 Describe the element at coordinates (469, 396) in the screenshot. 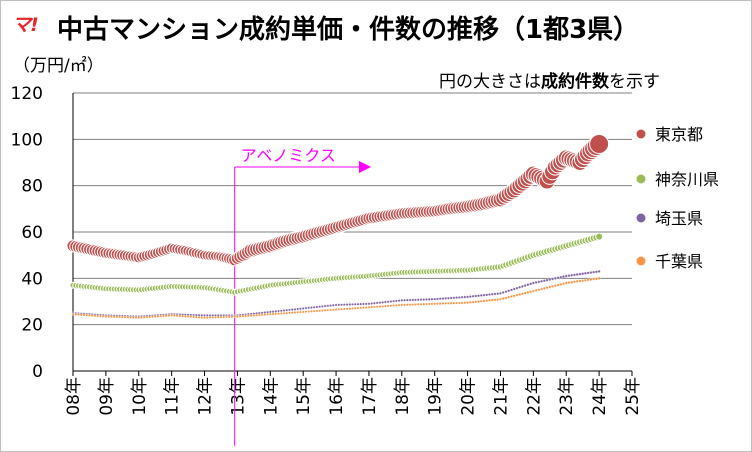

I see `x-tick-label: 20年` at that location.